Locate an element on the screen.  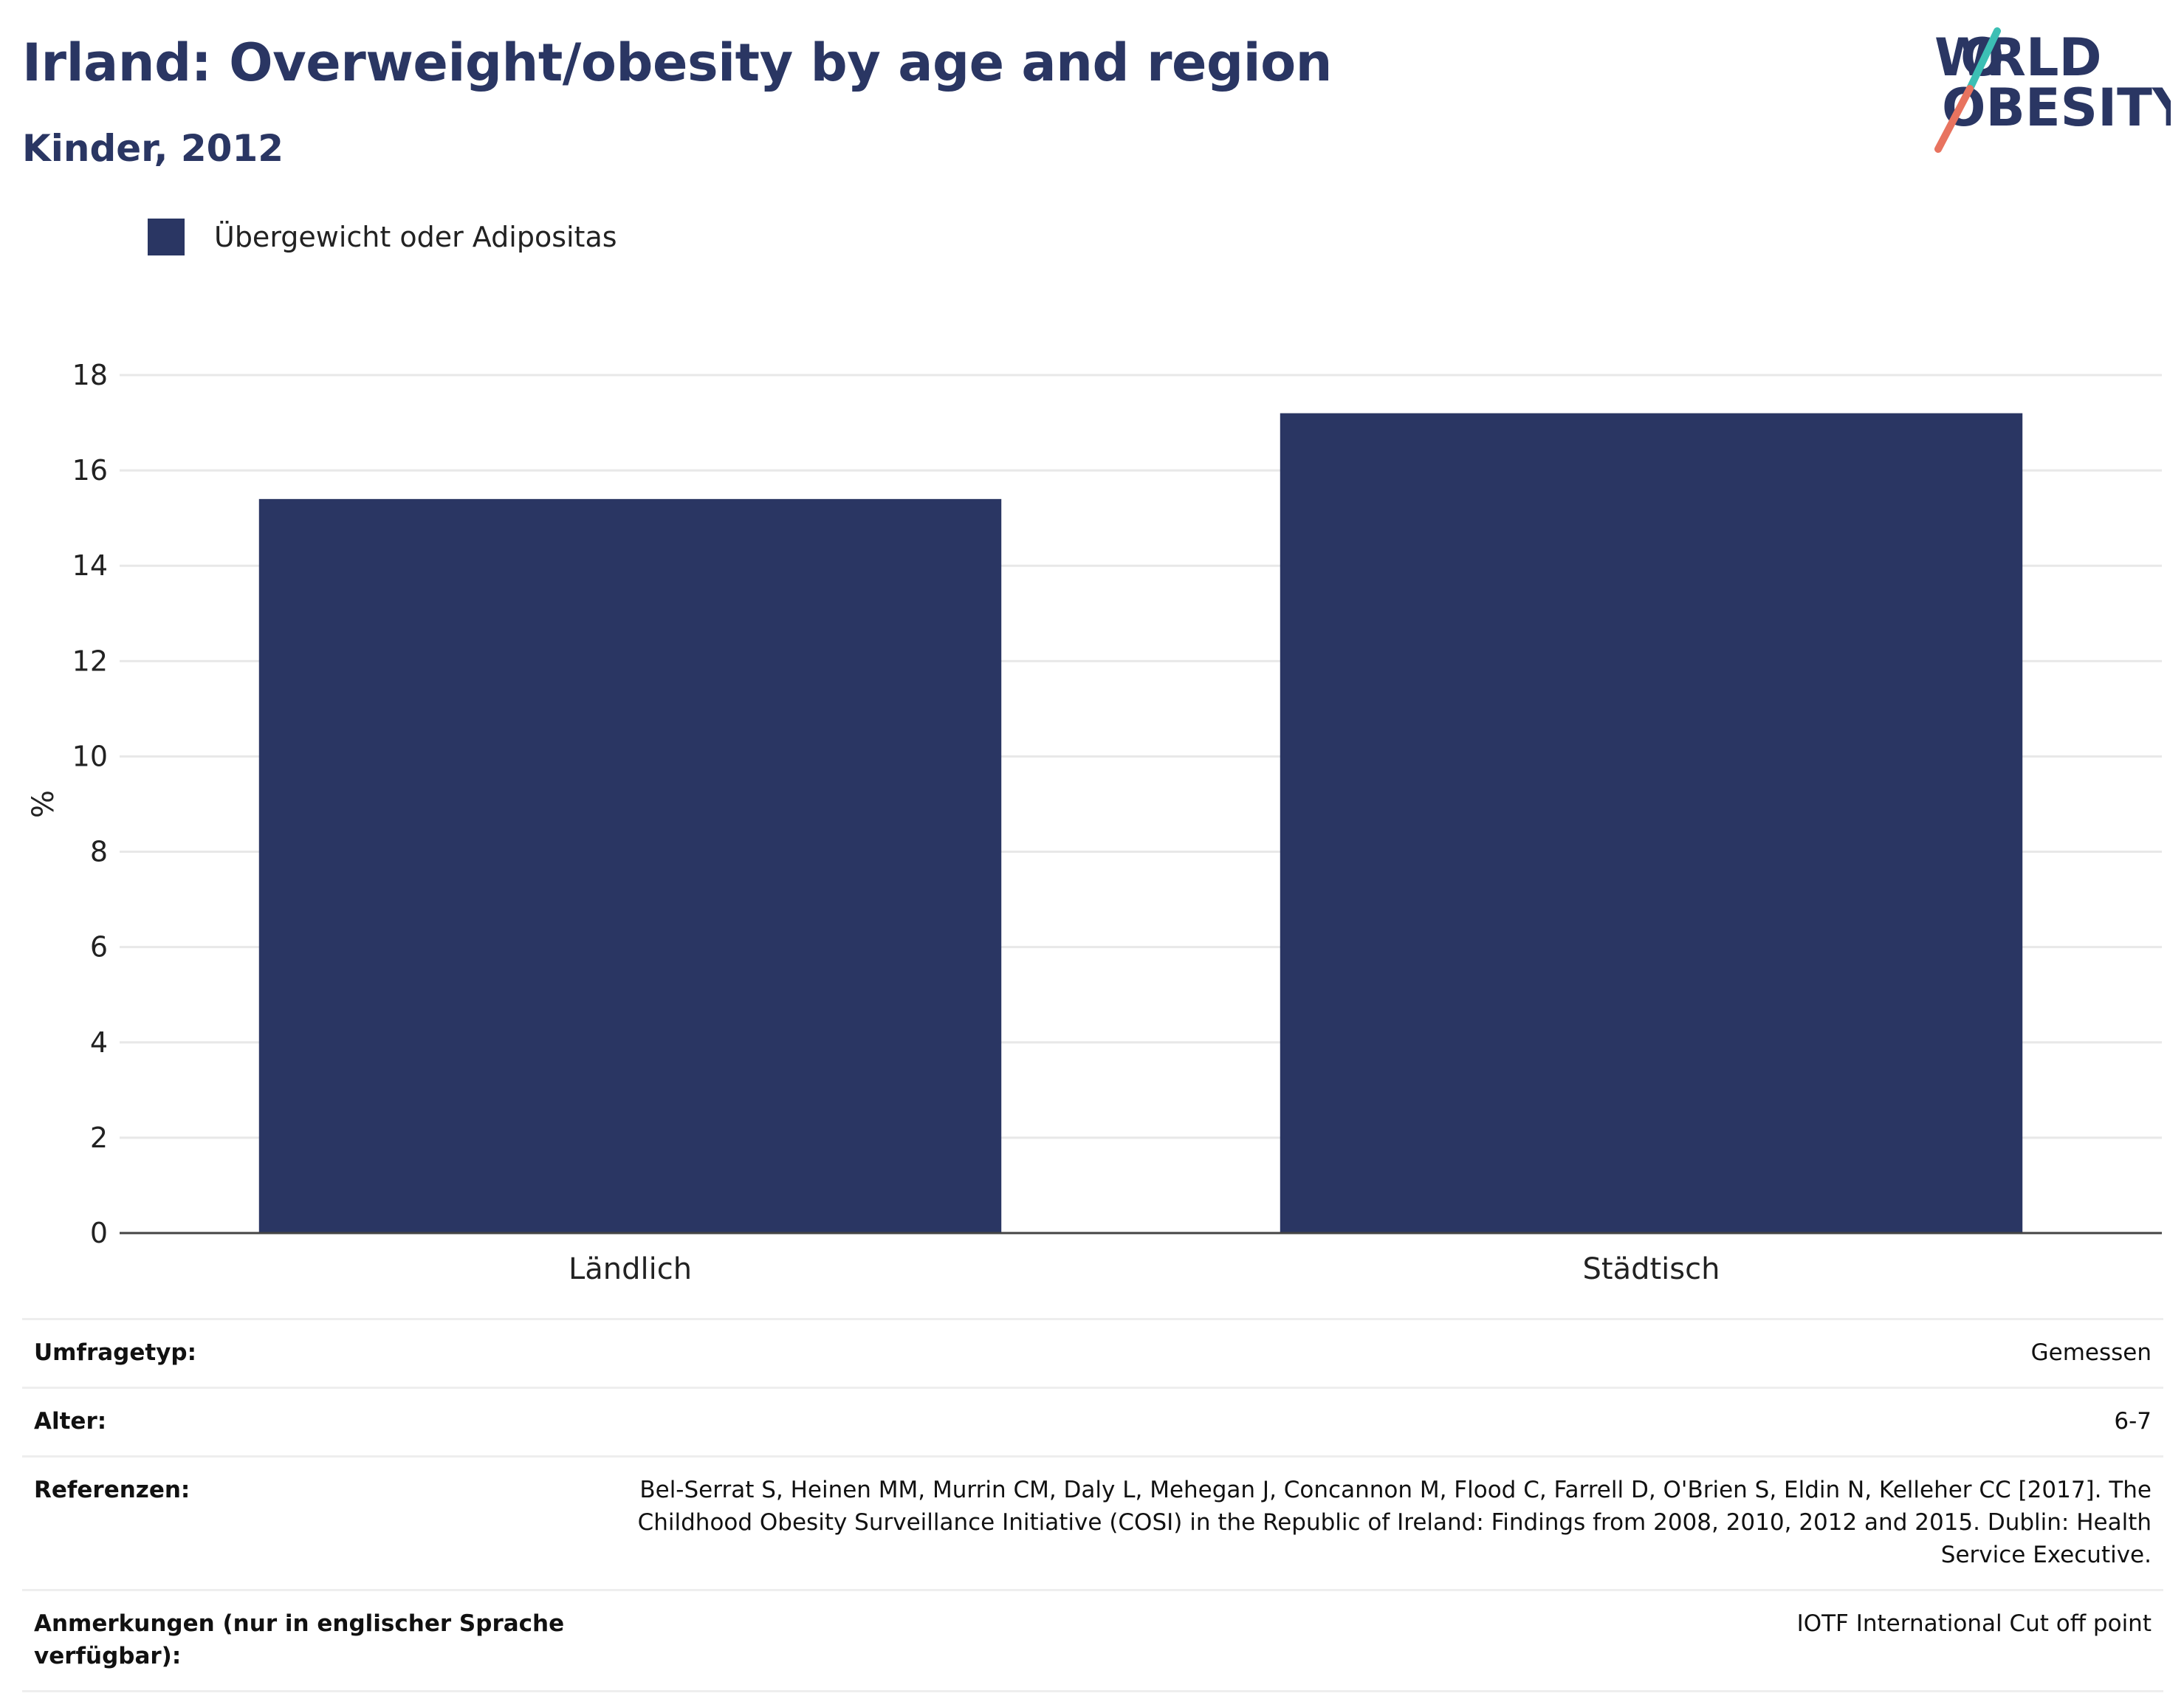
legend-label: Übergewicht oder Adipositas is located at coordinates (415, 237).